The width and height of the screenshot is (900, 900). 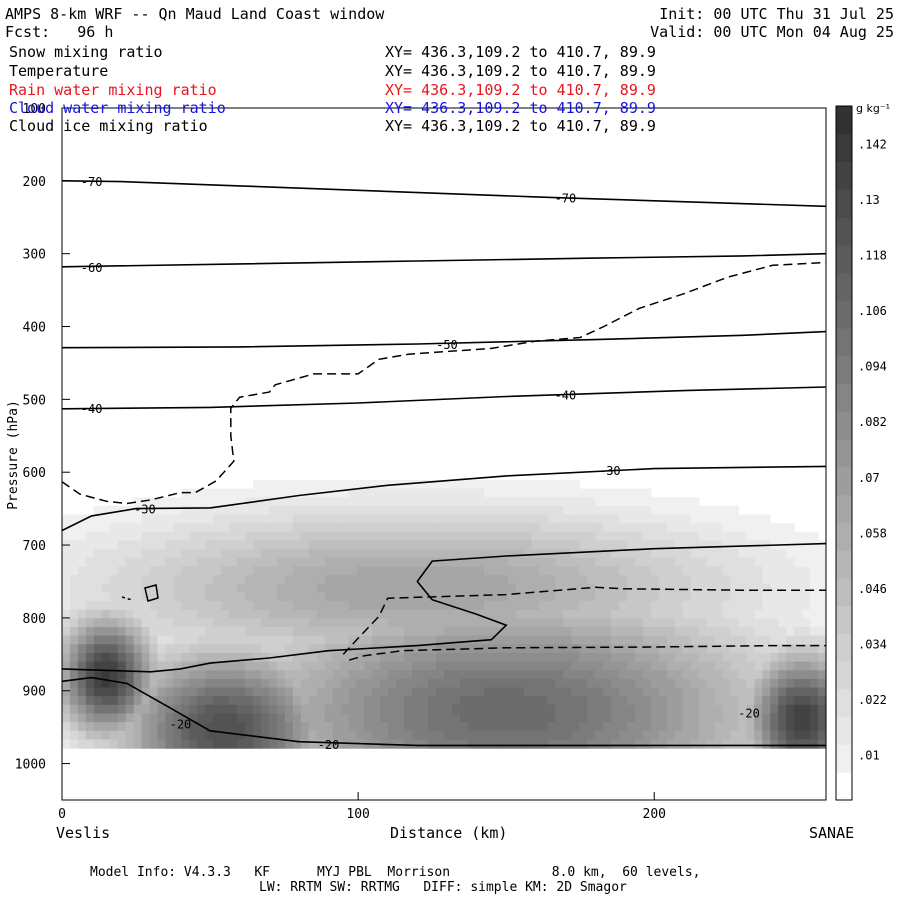 I want to click on isotherm-line, so click(x=444, y=260).